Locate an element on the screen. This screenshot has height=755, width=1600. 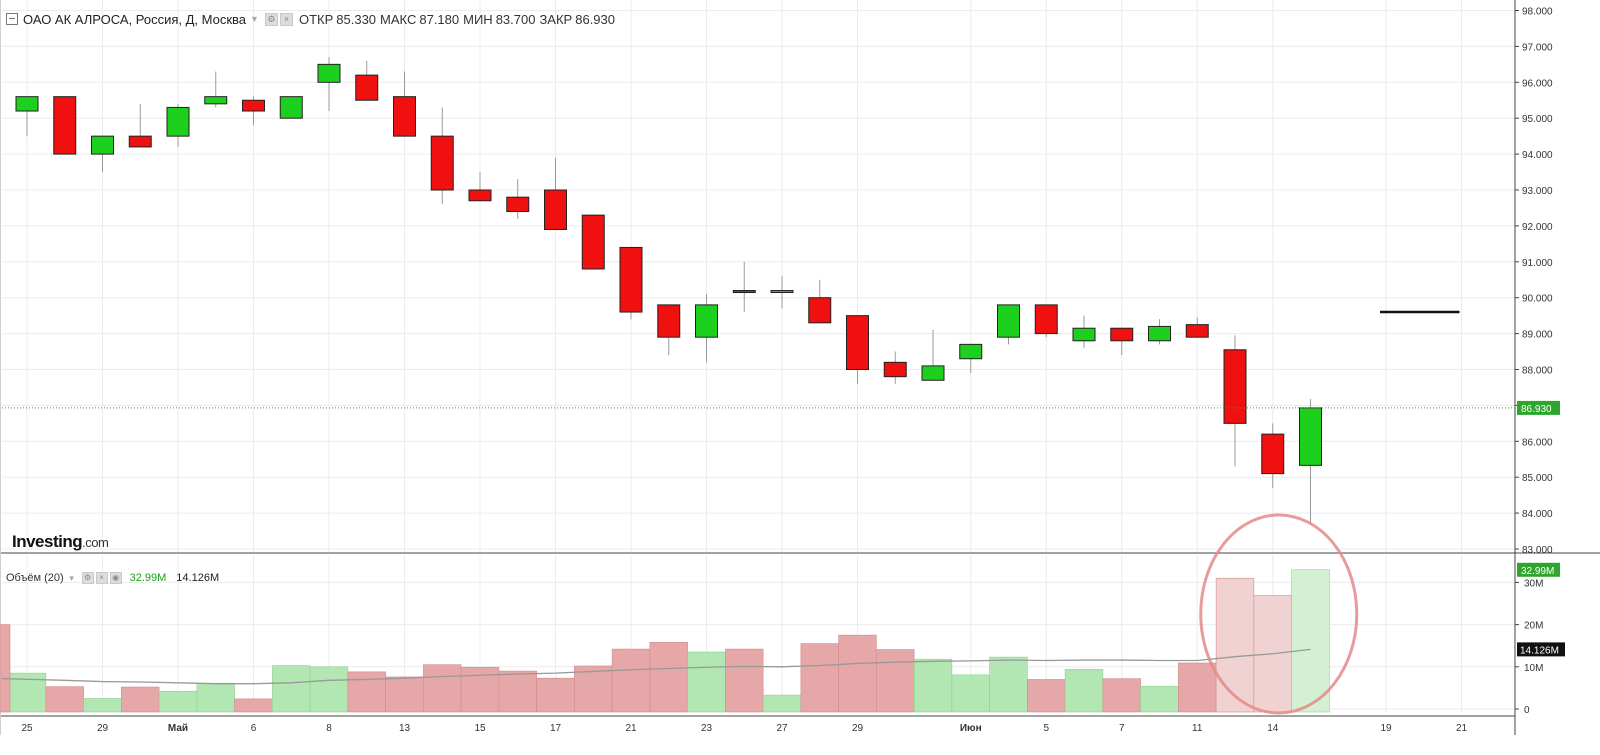
symbol-title: ОАО АК АЛРОСА, Россия, Д, Москва is located at coordinates (135, 19).